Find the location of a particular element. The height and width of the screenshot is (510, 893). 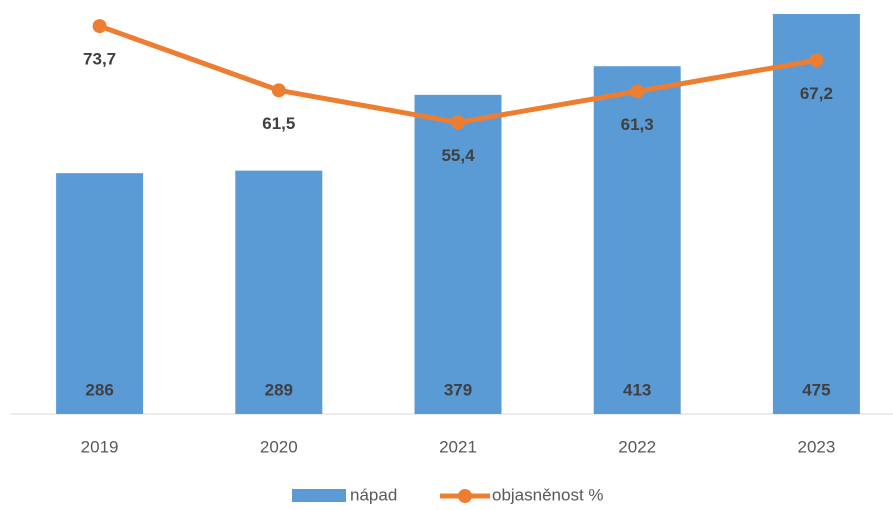

x-tick-label: 2020 is located at coordinates (279, 446).